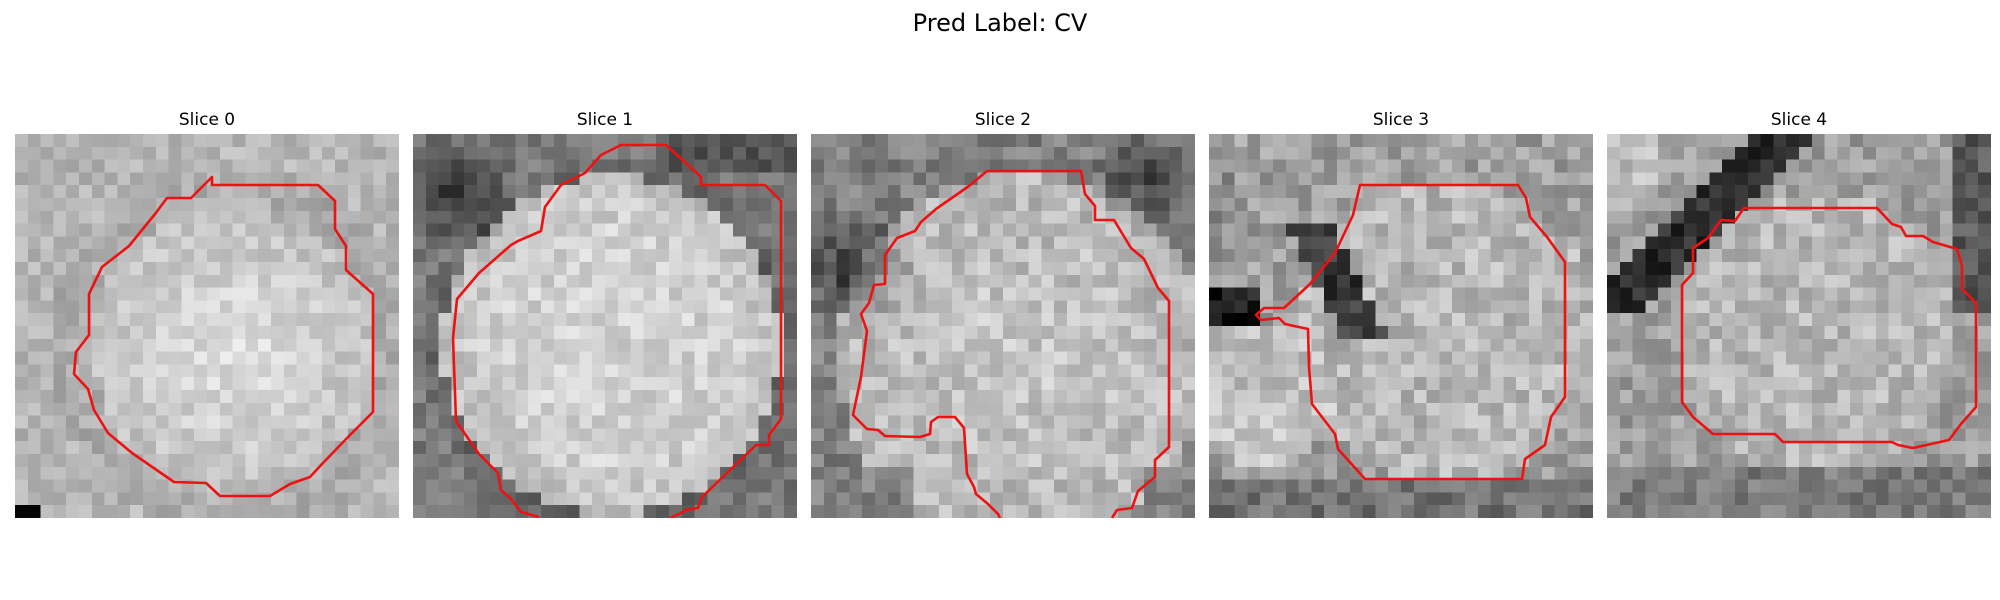 The height and width of the screenshot is (600, 2000). I want to click on slice-panel-0: Slice 0, so click(207, 313).